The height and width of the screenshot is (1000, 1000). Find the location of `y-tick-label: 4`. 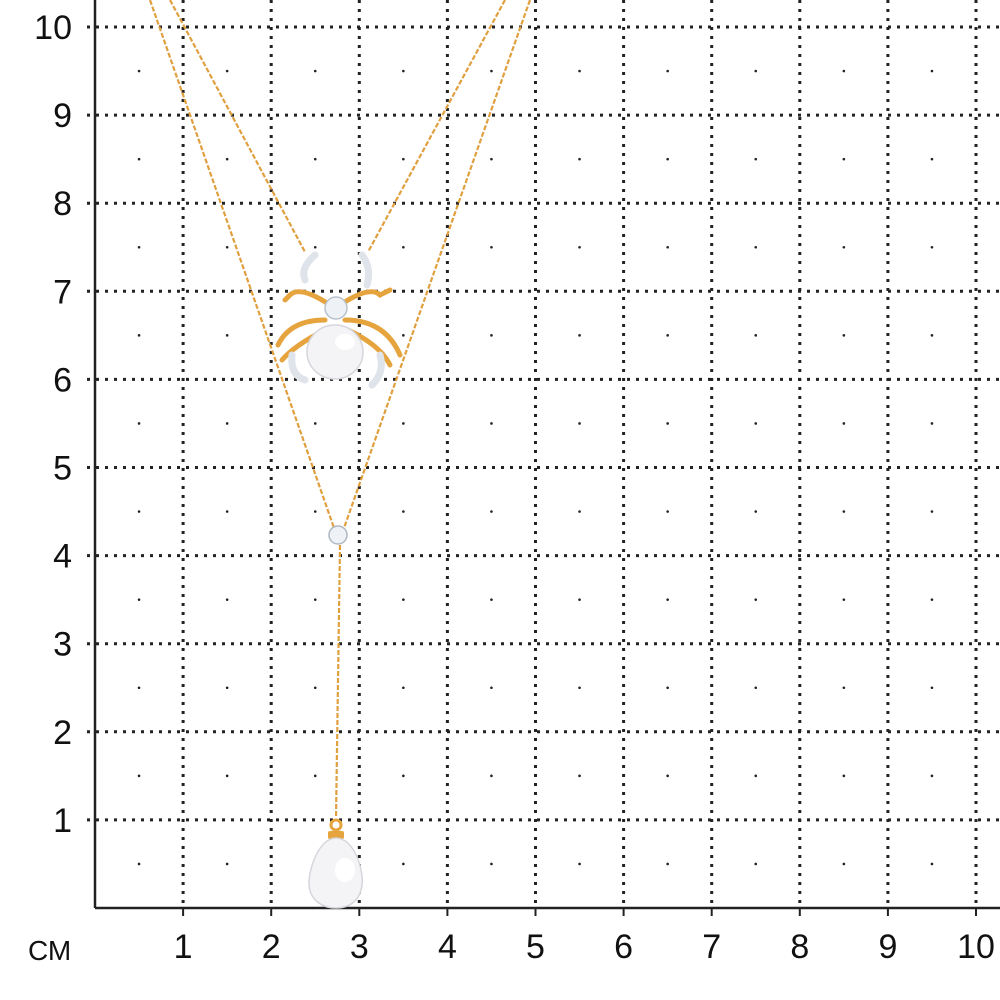

y-tick-label: 4 is located at coordinates (62, 557).